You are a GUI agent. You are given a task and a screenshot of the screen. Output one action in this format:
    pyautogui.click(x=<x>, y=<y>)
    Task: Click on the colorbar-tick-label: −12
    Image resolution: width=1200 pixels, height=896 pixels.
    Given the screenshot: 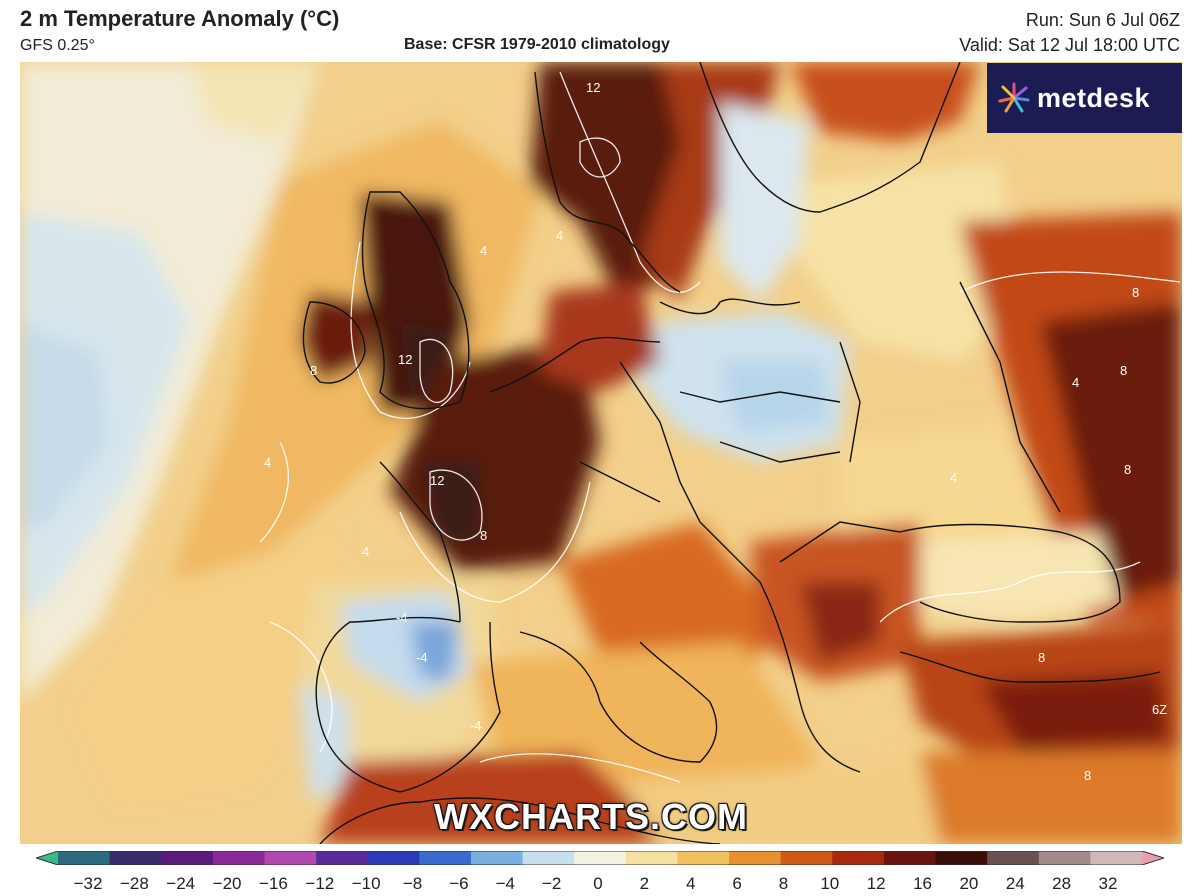 What is the action you would take?
    pyautogui.click(x=320, y=883)
    